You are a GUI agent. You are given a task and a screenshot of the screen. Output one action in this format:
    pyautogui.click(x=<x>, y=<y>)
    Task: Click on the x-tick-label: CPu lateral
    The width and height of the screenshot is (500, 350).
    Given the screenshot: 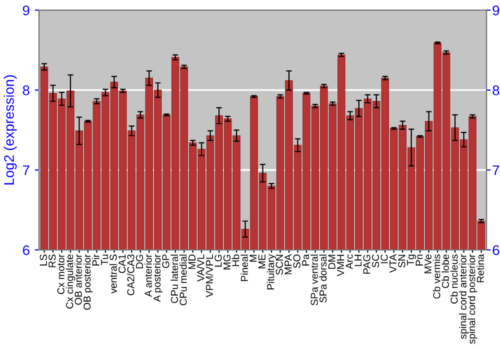 What is the action you would take?
    pyautogui.click(x=174, y=279)
    